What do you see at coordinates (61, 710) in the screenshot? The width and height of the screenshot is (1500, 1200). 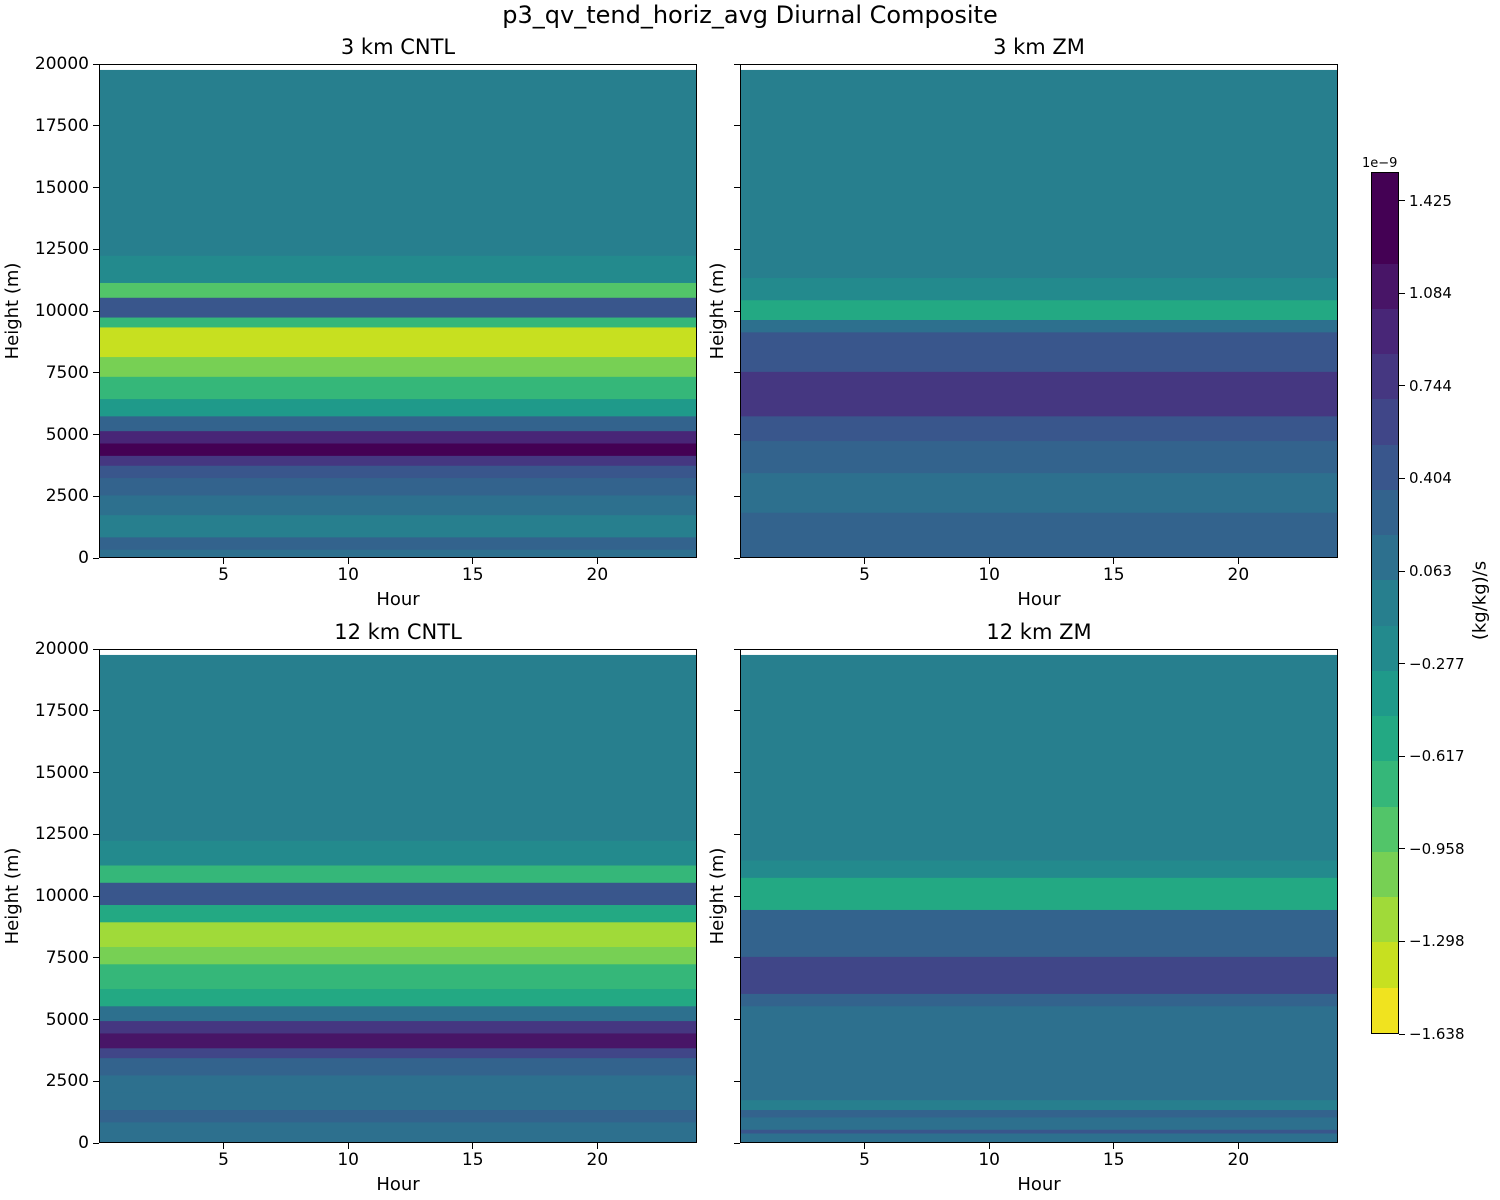 I see `y-tick-label: 17500` at bounding box center [61, 710].